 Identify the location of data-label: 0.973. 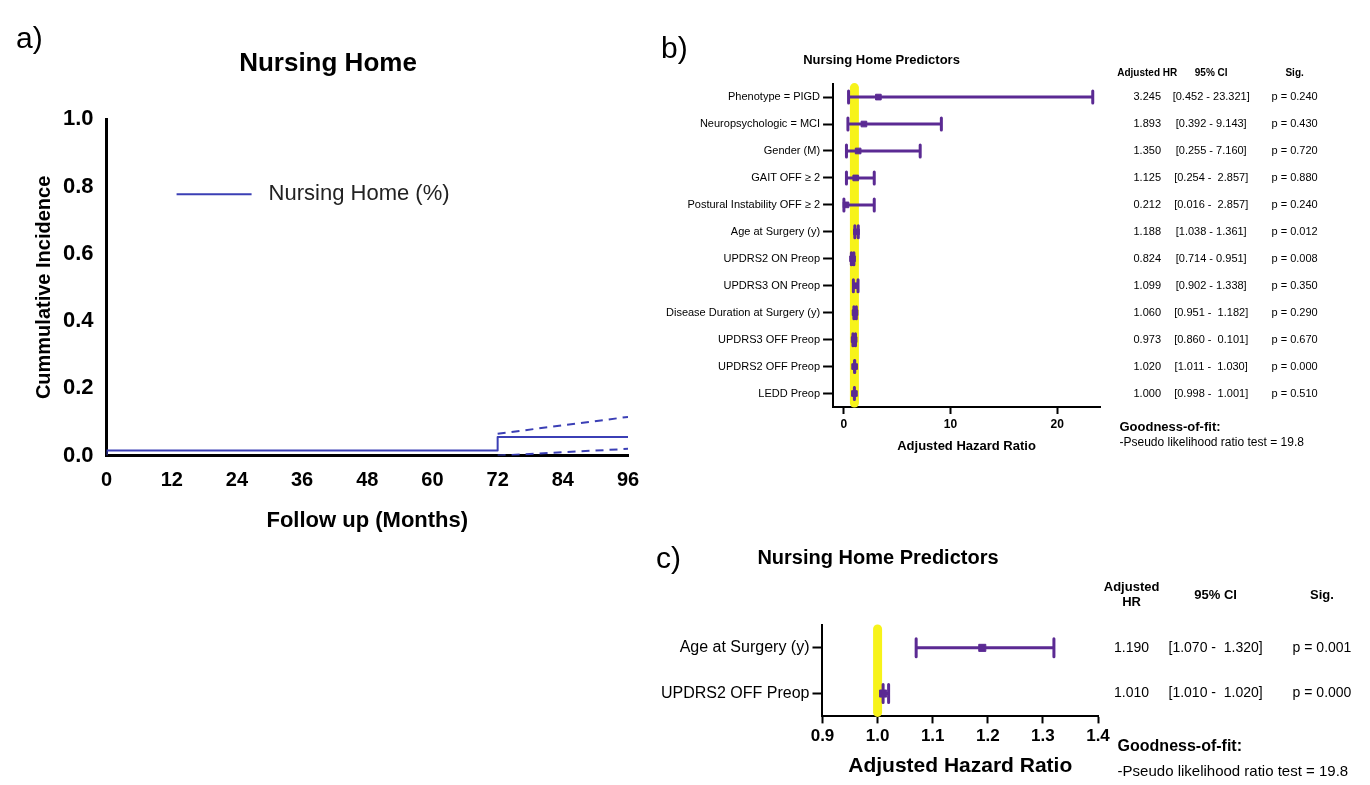
(1147, 338).